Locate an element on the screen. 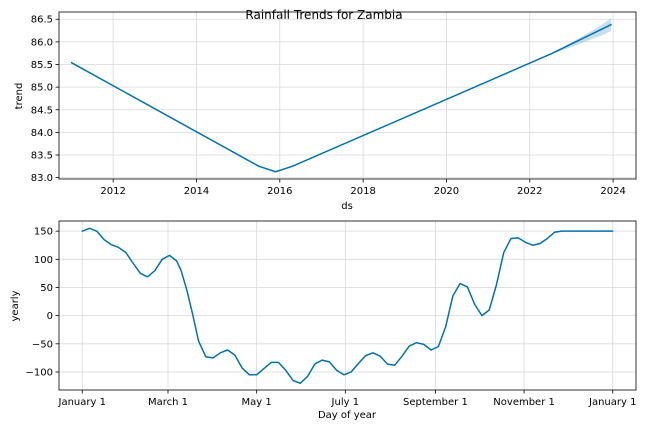 The image size is (648, 432). trend-x-tick-label: 2024 is located at coordinates (612, 191).